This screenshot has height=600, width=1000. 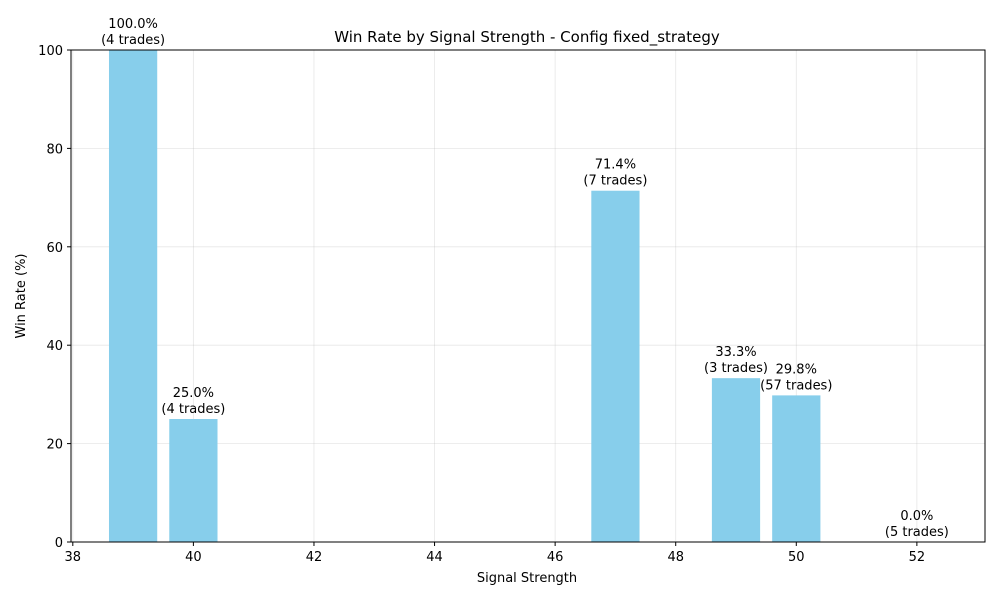 I want to click on x-tick-label: 44, so click(x=434, y=557).